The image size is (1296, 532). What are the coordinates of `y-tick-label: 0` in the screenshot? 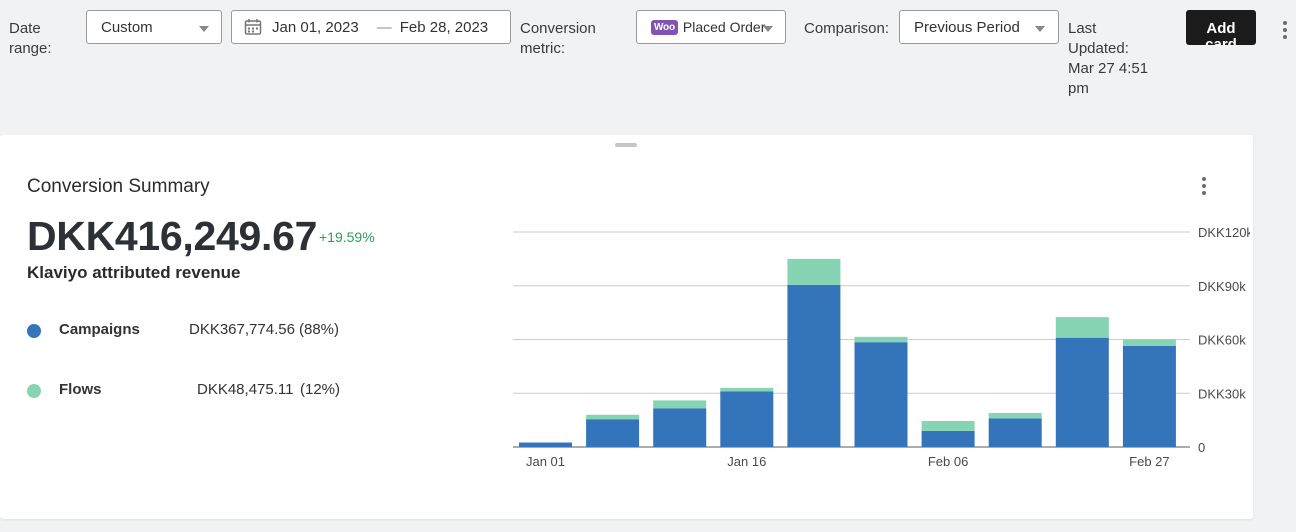 It's located at (1201, 447).